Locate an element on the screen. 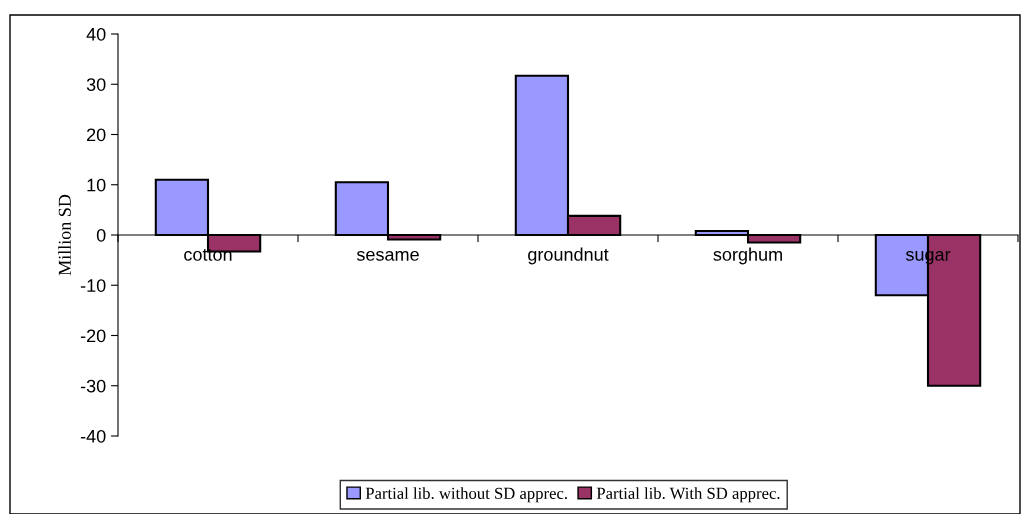 The image size is (1025, 514). legend-label: Partial lib. without SD apprec. is located at coordinates (466, 495).